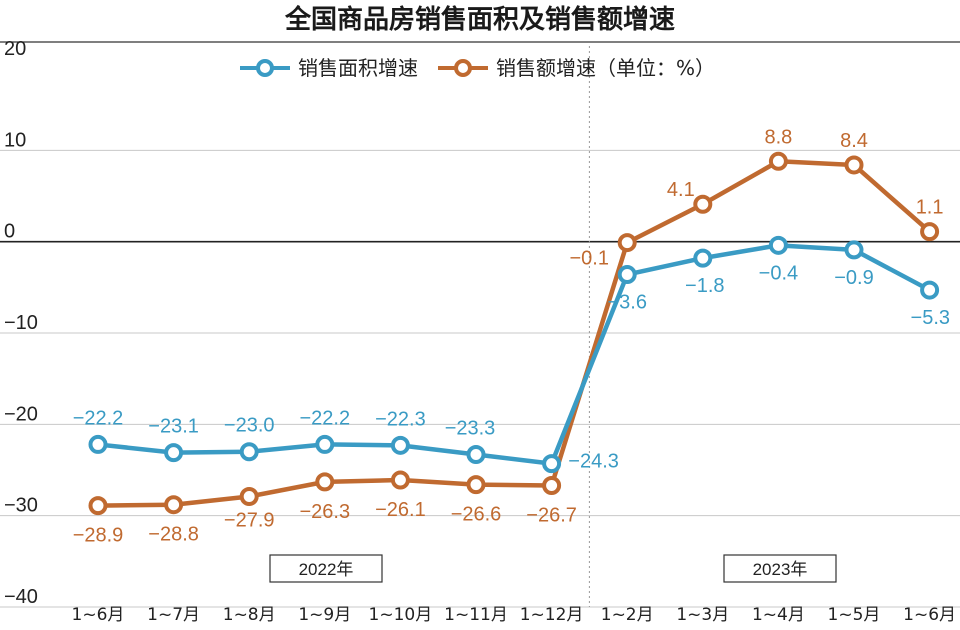  What do you see at coordinates (15, 140) in the screenshot?
I see `y-tick-label: 10` at bounding box center [15, 140].